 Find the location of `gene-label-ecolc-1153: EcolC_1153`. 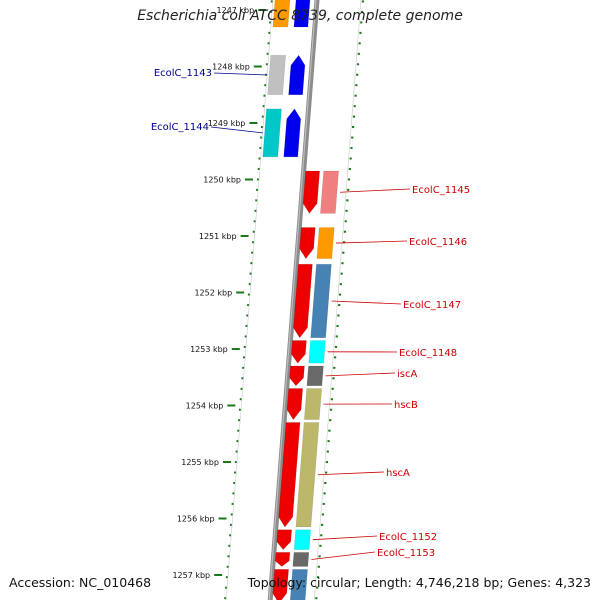

gene-label-ecolc-1153: EcolC_1153 is located at coordinates (406, 553).